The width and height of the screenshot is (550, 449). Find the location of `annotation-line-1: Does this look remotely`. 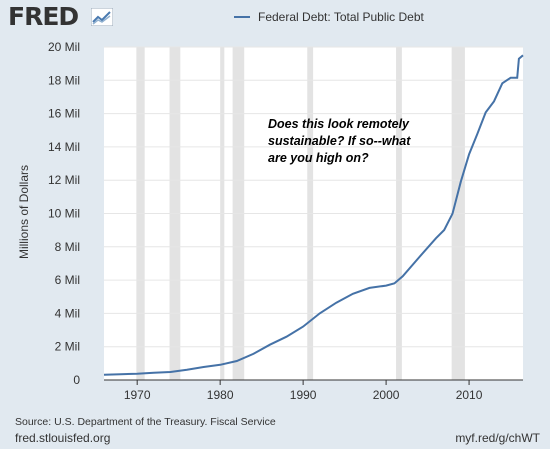

annotation-line-1: Does this look remotely is located at coordinates (339, 124).